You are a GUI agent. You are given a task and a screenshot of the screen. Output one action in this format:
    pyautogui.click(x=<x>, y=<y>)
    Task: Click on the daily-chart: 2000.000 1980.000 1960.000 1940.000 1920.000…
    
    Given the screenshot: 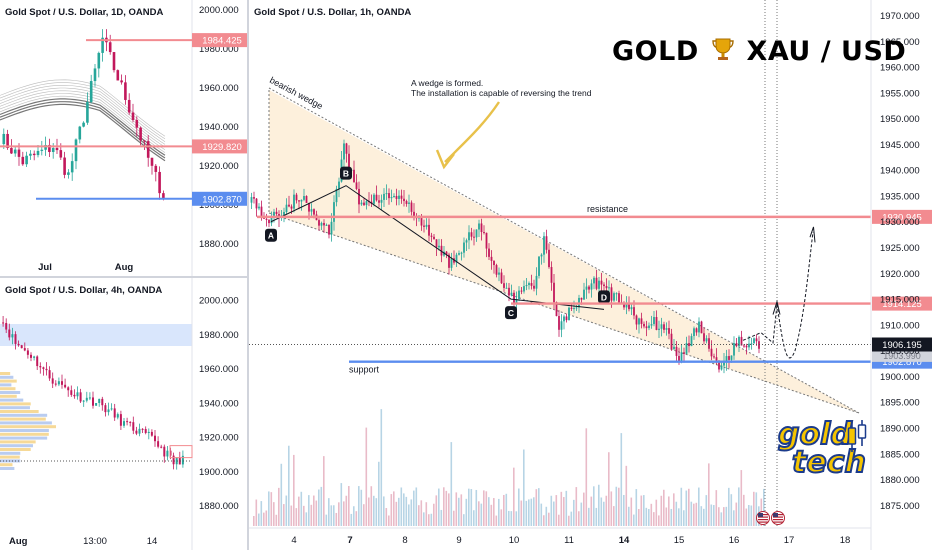 What is the action you would take?
    pyautogui.click(x=123, y=138)
    